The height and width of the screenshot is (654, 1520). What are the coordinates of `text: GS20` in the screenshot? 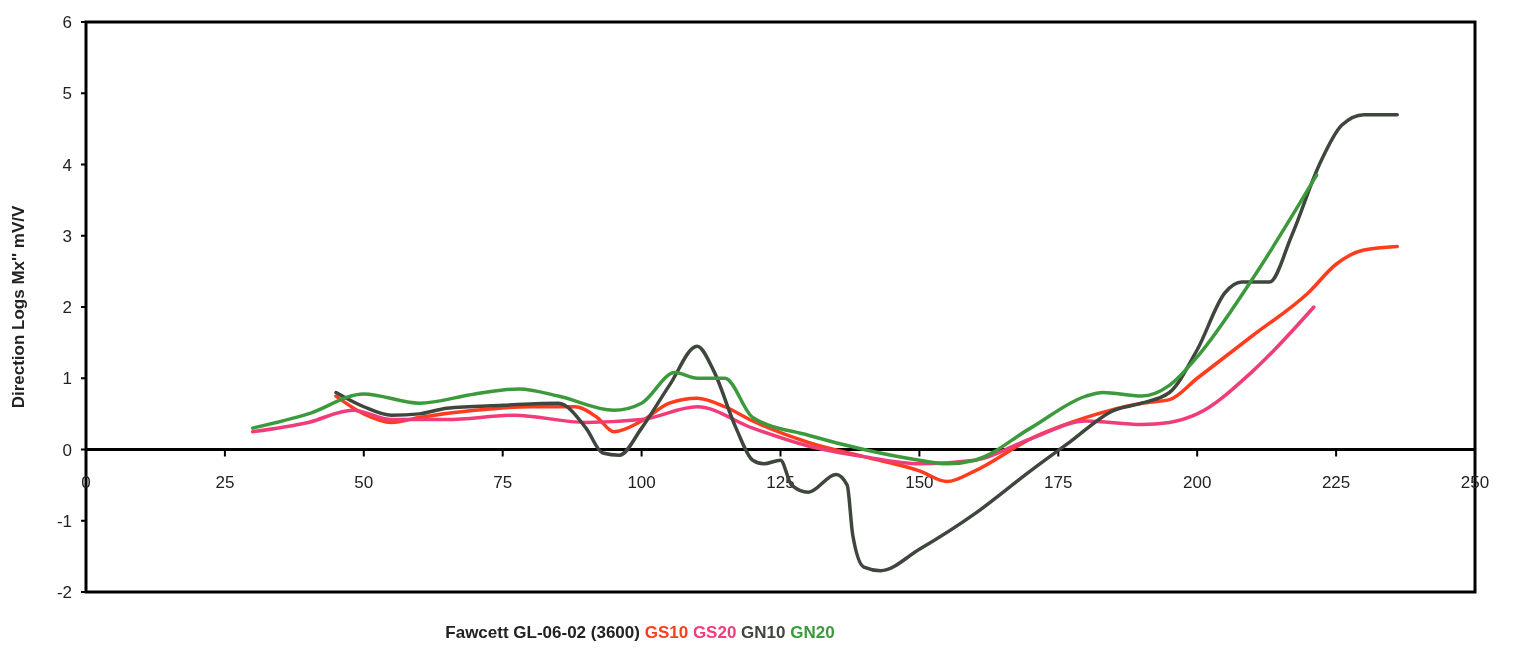 It's located at (714, 632).